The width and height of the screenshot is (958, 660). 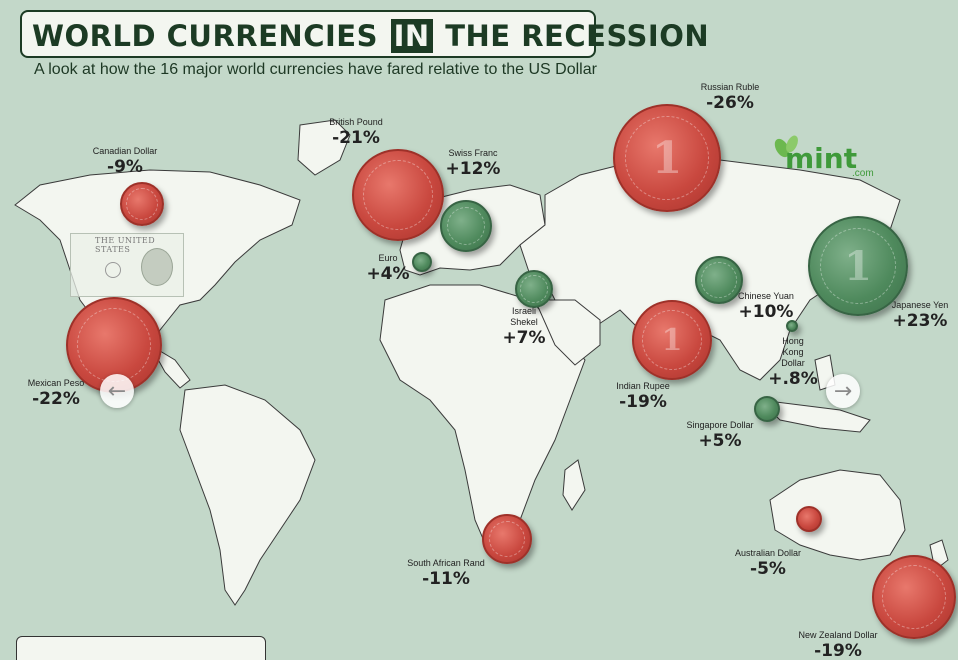 What do you see at coordinates (422, 262) in the screenshot?
I see `euro-coin` at bounding box center [422, 262].